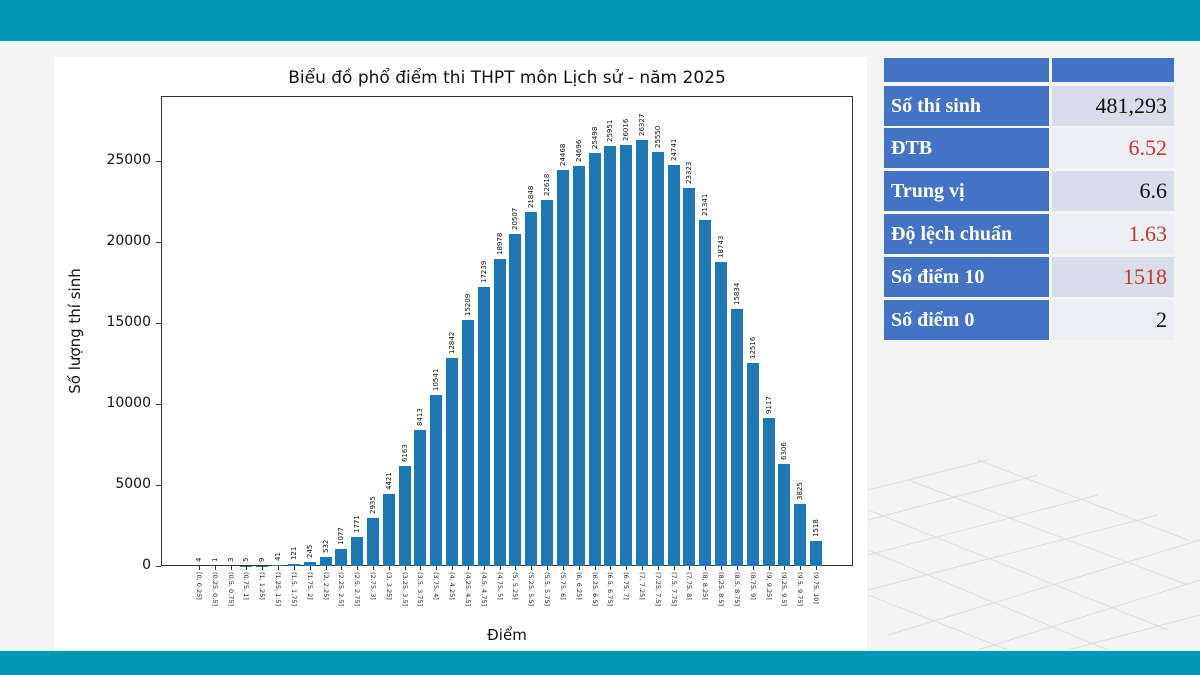 The width and height of the screenshot is (1200, 675). What do you see at coordinates (293, 589) in the screenshot?
I see `x-tick-label: (1.5, 1.75]` at bounding box center [293, 589].